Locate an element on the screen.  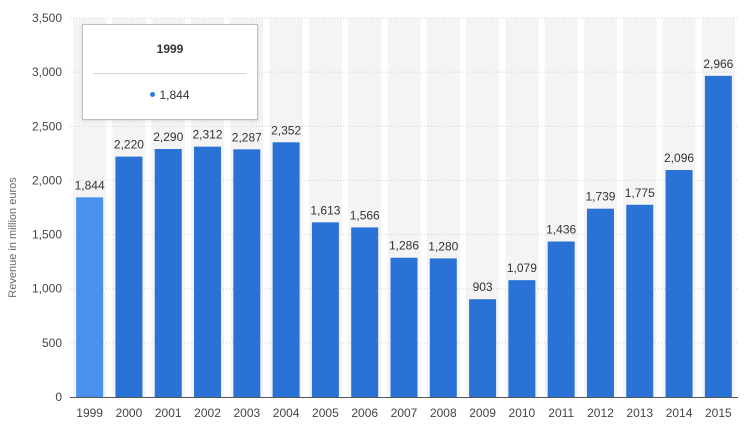
tooltip: 1999 1,844 is located at coordinates (170, 72).